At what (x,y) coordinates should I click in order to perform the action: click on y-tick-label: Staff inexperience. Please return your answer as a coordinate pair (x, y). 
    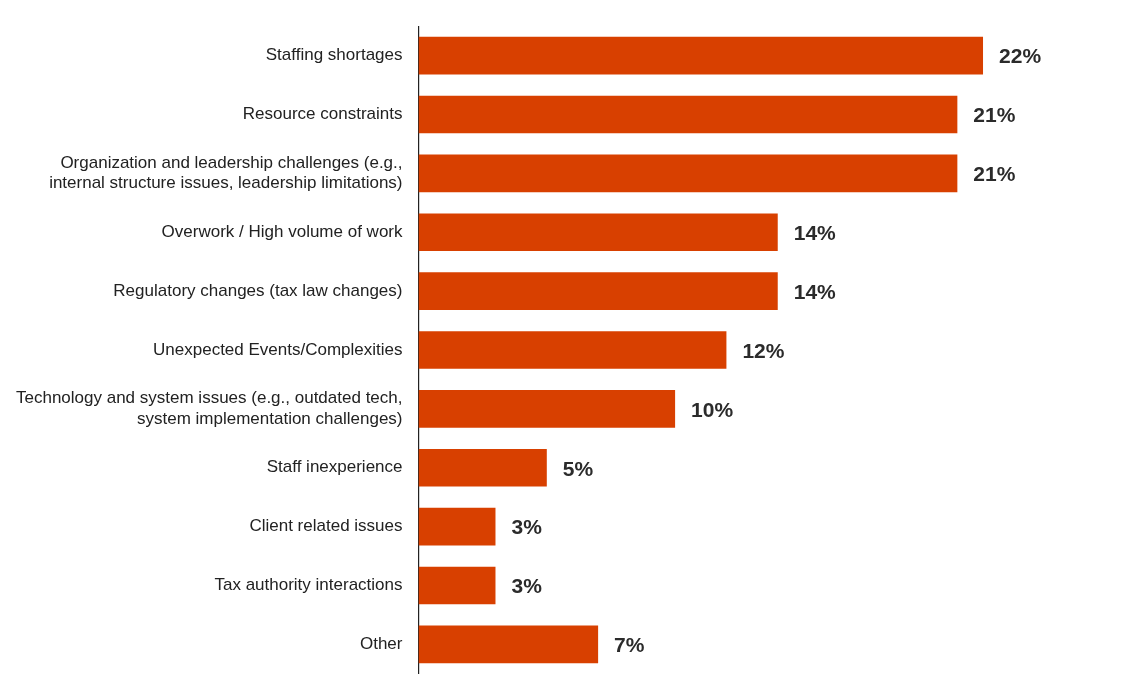
    Looking at the image, I should click on (334, 467).